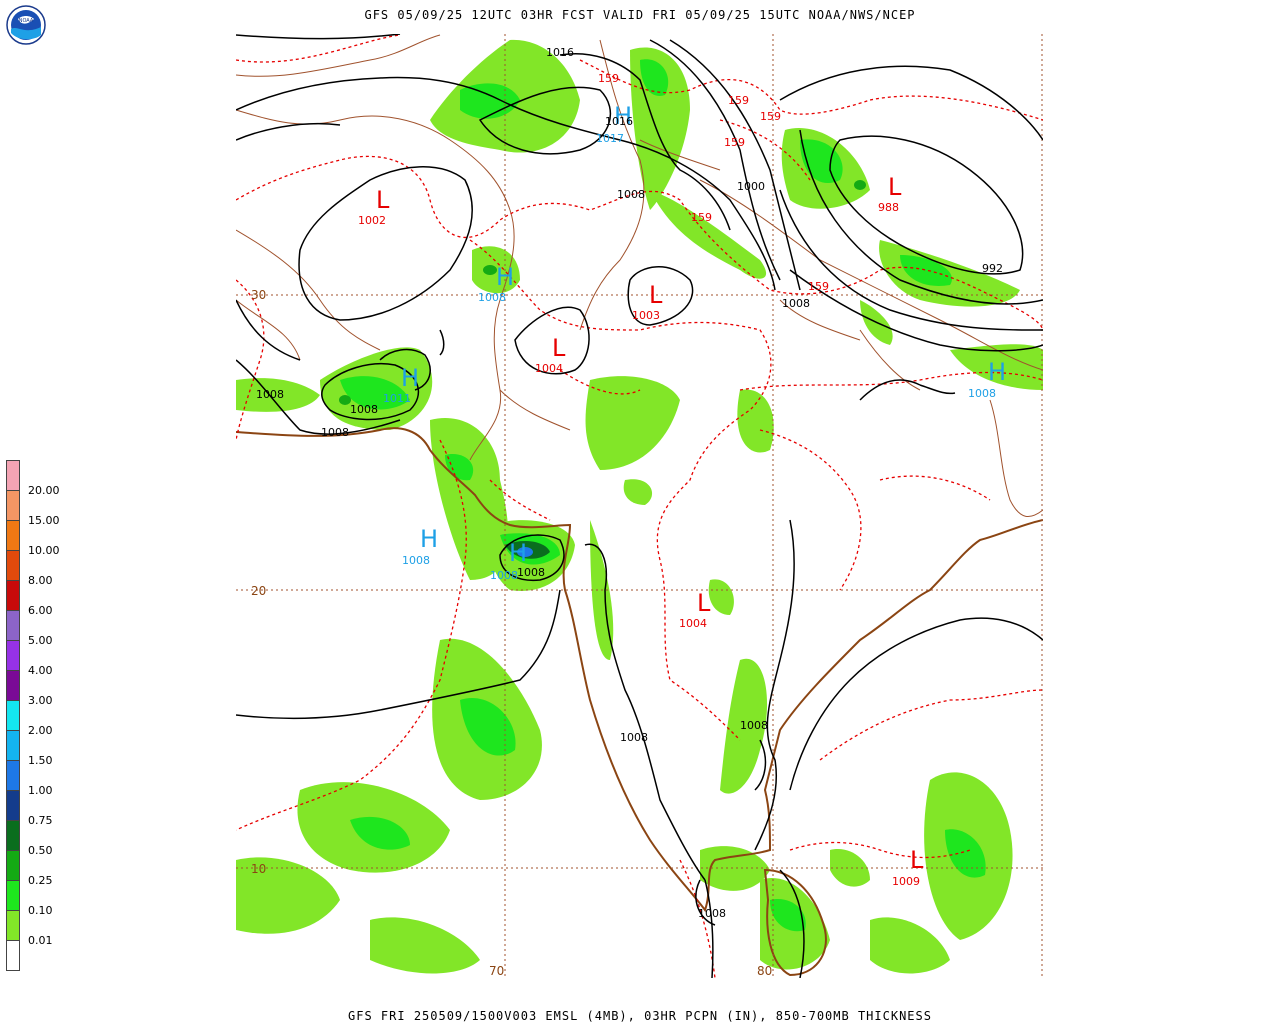 The height and width of the screenshot is (1024, 1280). Describe the element at coordinates (646, 315) in the screenshot. I see `low-value: 1003` at that location.